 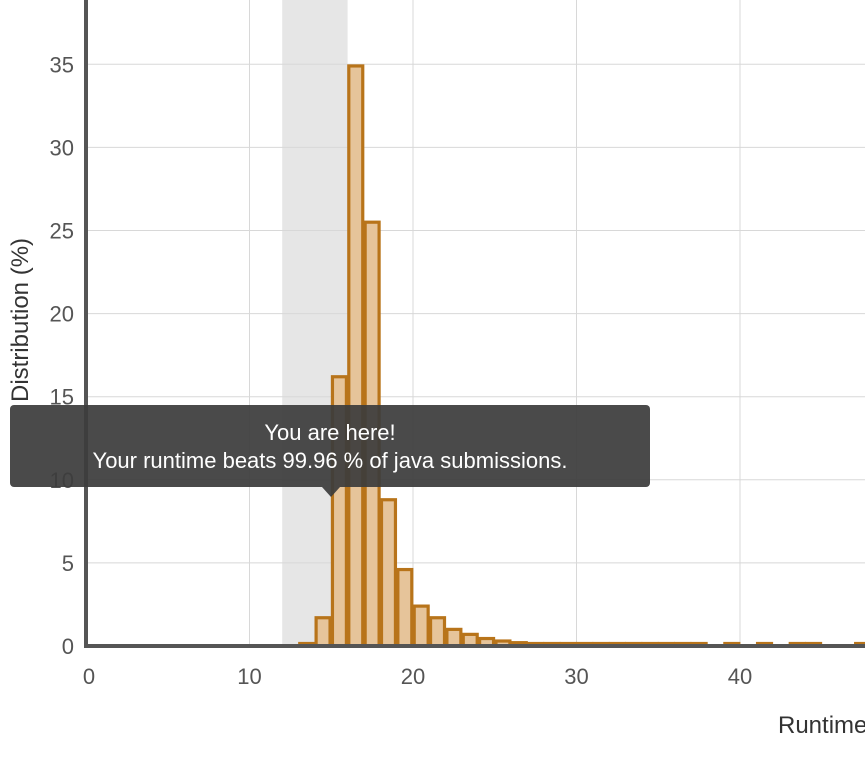 I want to click on y-axis-title: Distribution (%), so click(x=20, y=320).